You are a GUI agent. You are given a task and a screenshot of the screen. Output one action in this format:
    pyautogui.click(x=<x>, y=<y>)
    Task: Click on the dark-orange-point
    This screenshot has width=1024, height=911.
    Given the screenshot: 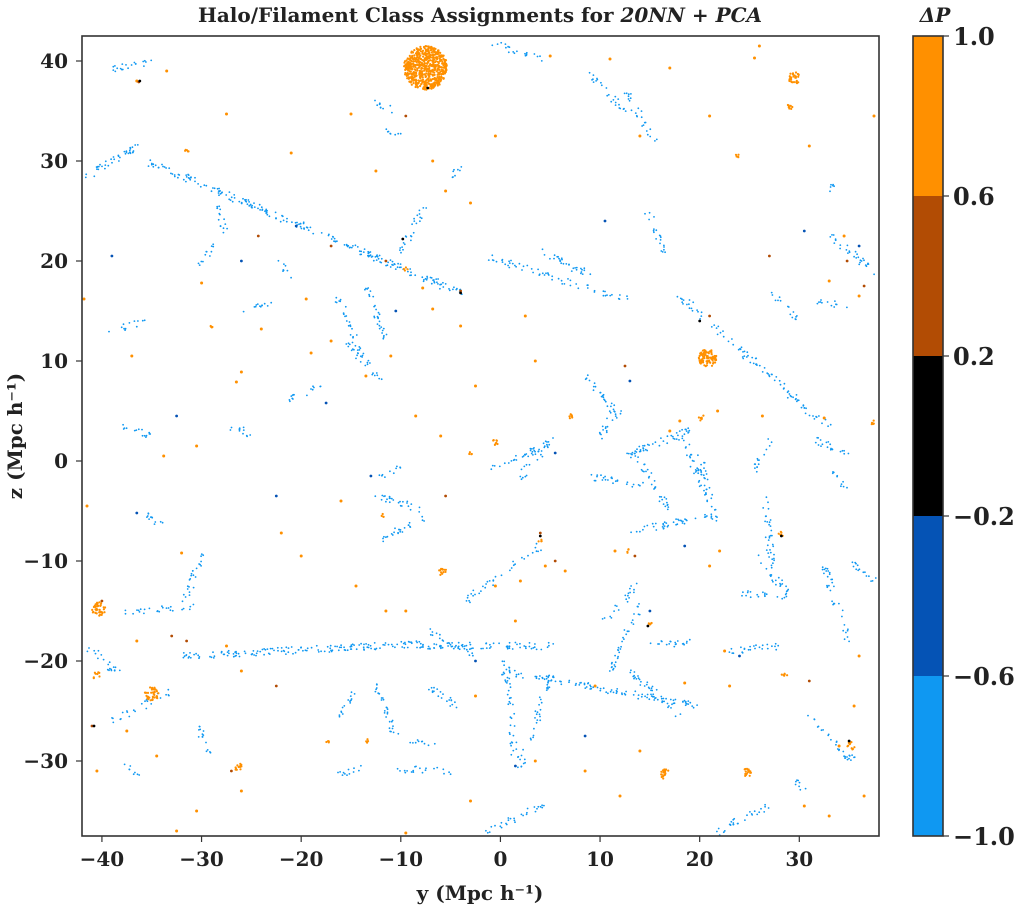 What is the action you would take?
    pyautogui.click(x=258, y=236)
    